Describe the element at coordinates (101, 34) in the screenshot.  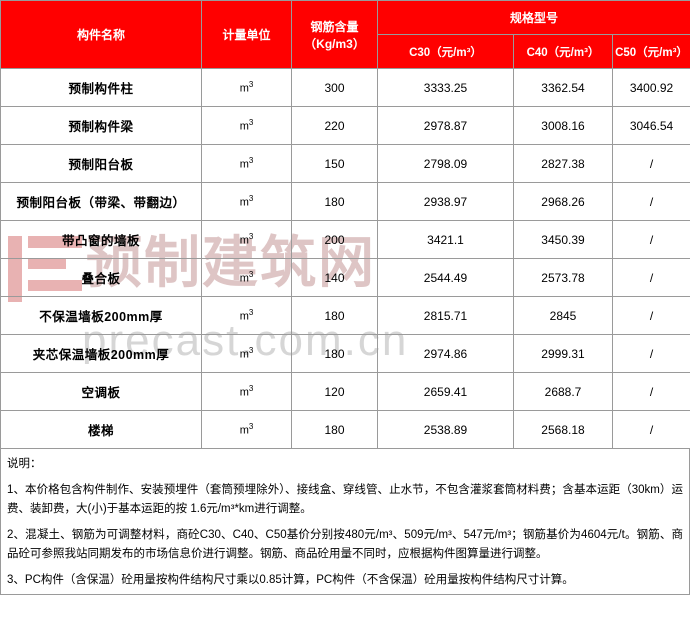
I see `header-component-name: 构件名称` at that location.